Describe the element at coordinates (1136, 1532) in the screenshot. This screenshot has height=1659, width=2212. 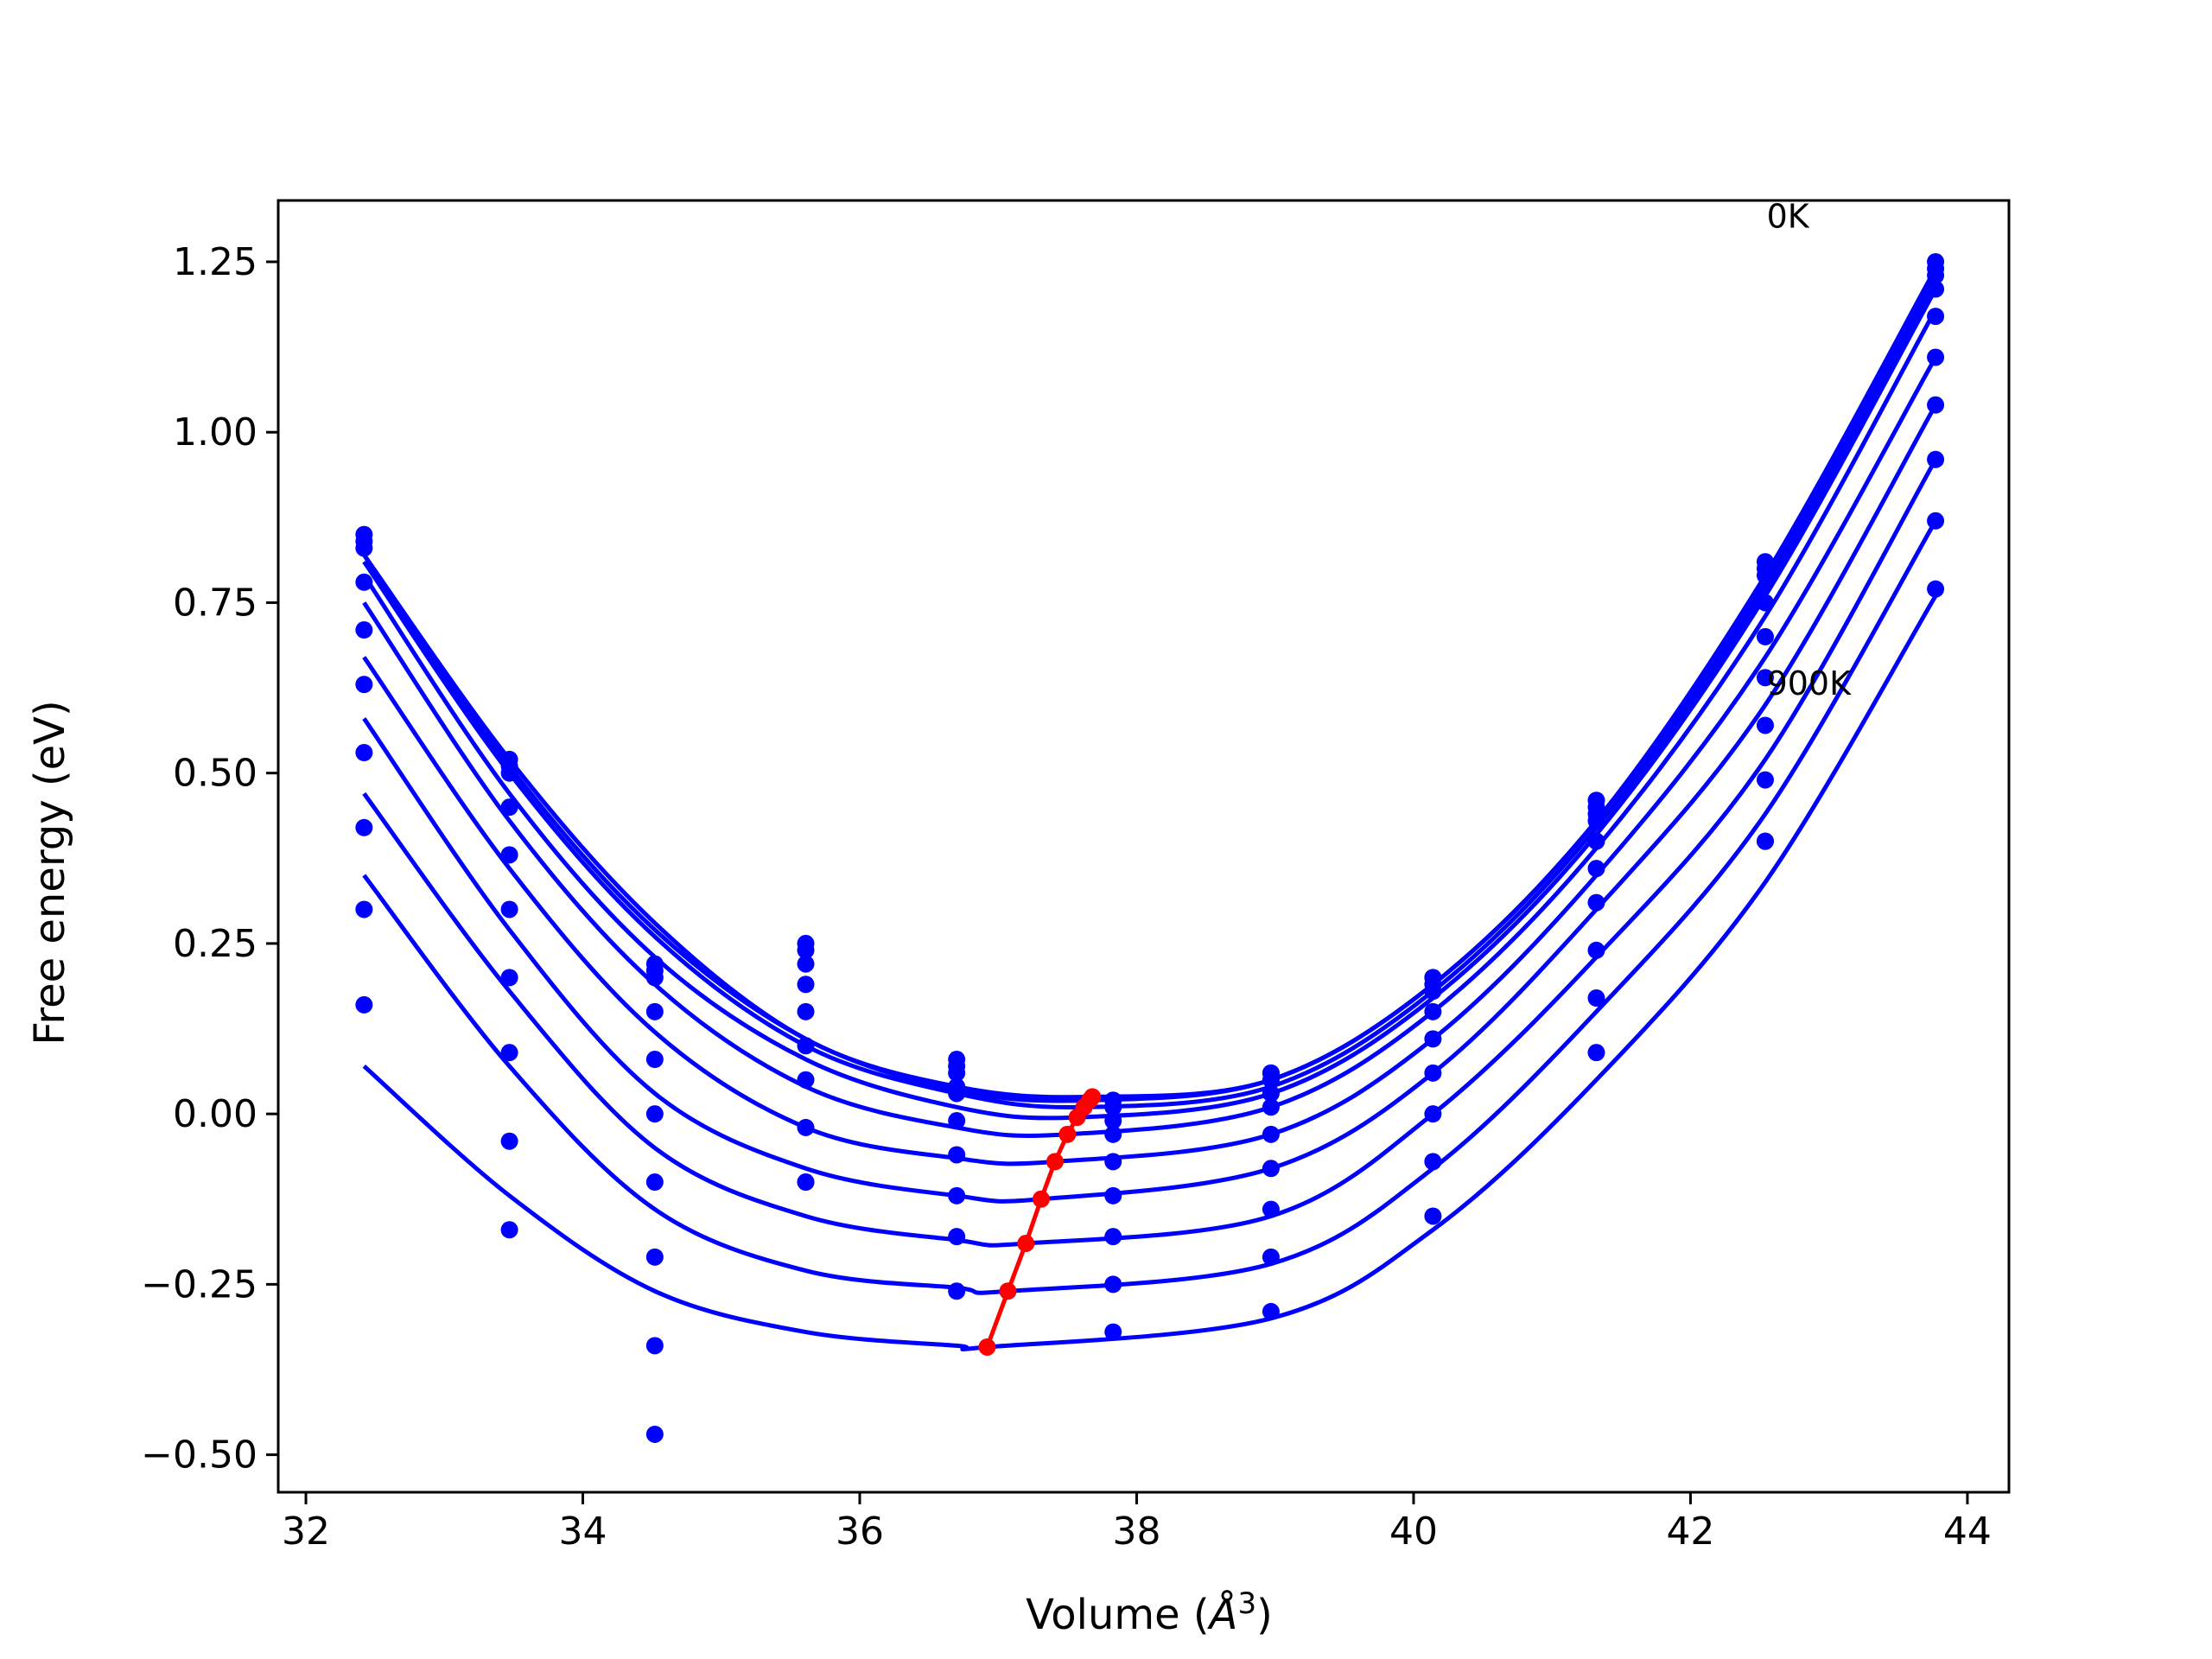
I see `x-tick-label: 38` at that location.